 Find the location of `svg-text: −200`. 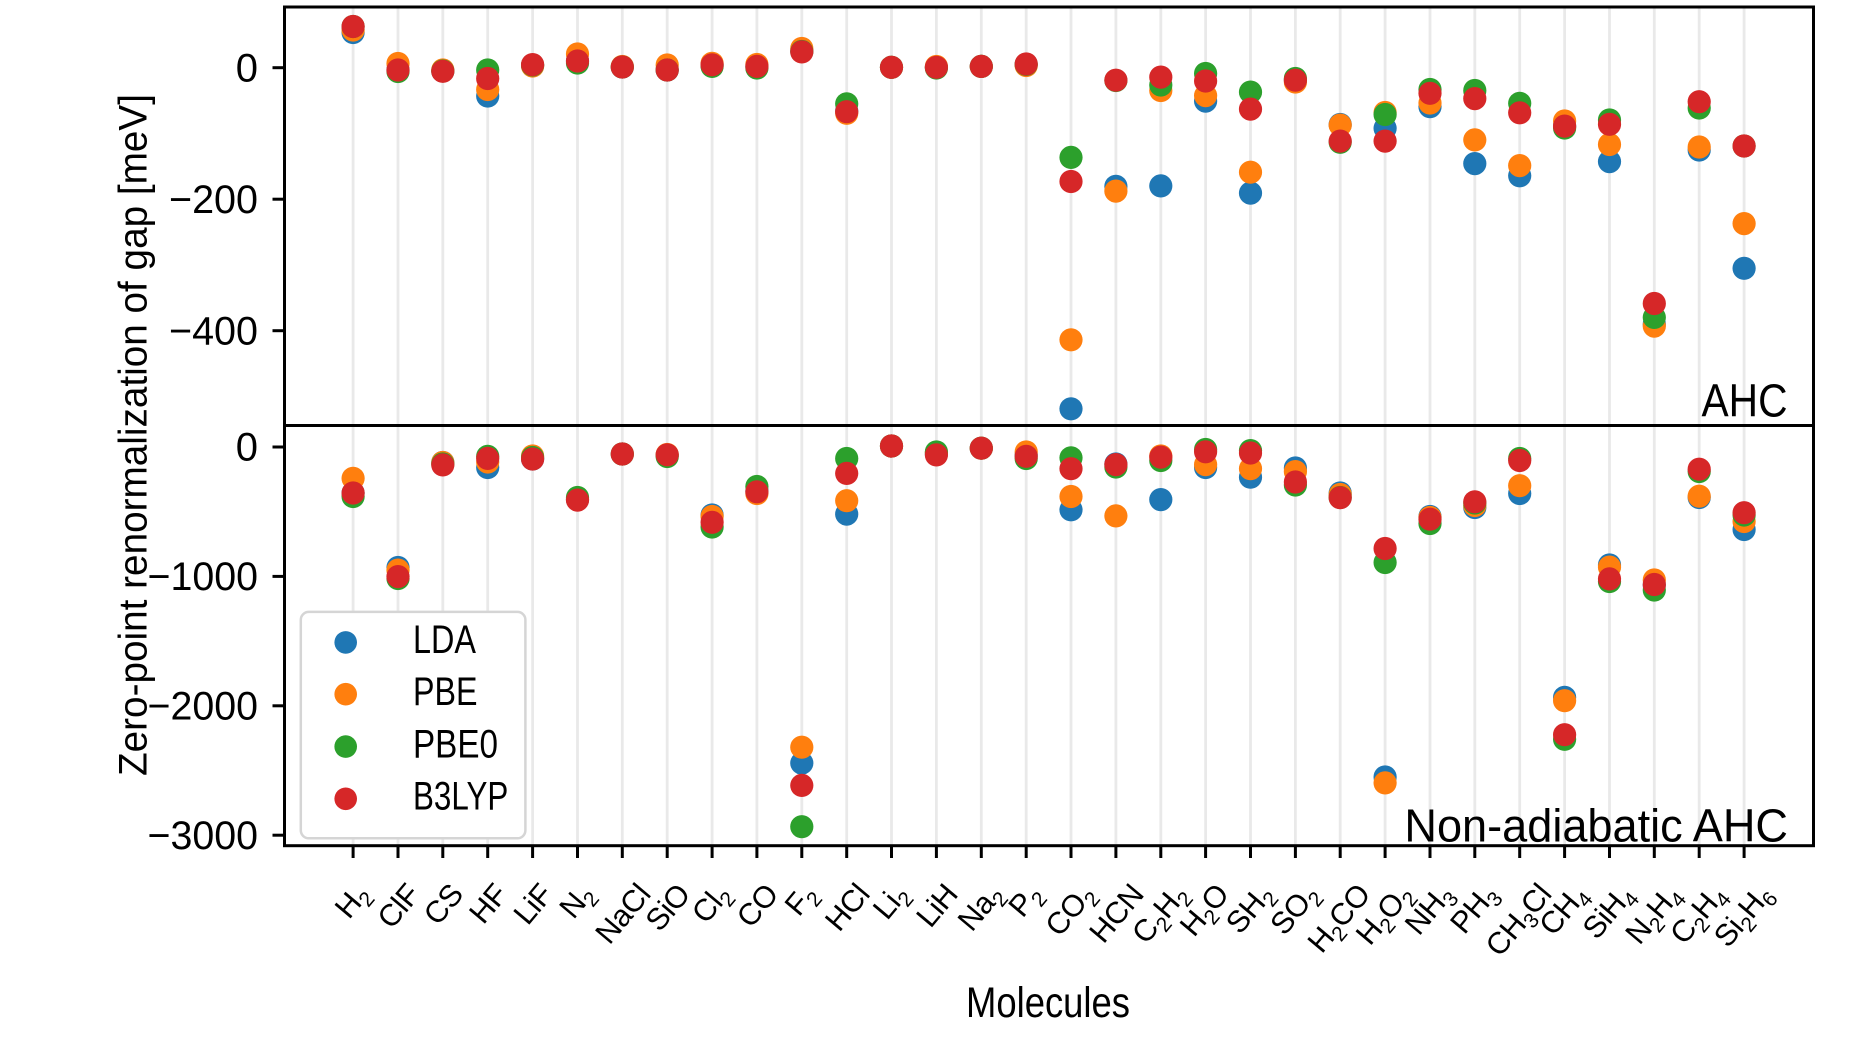

svg-text: −200 is located at coordinates (213, 200).